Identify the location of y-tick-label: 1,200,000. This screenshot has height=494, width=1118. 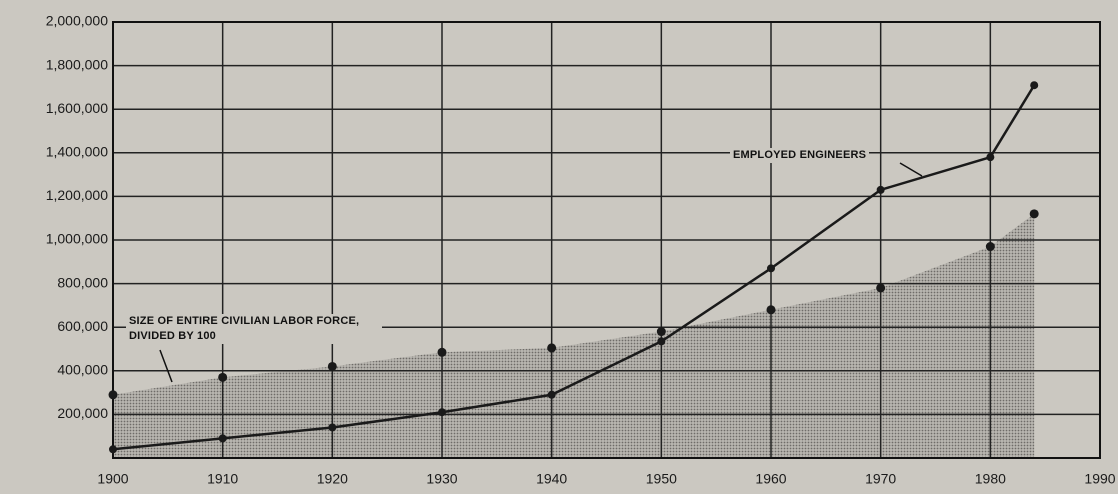
(77, 195).